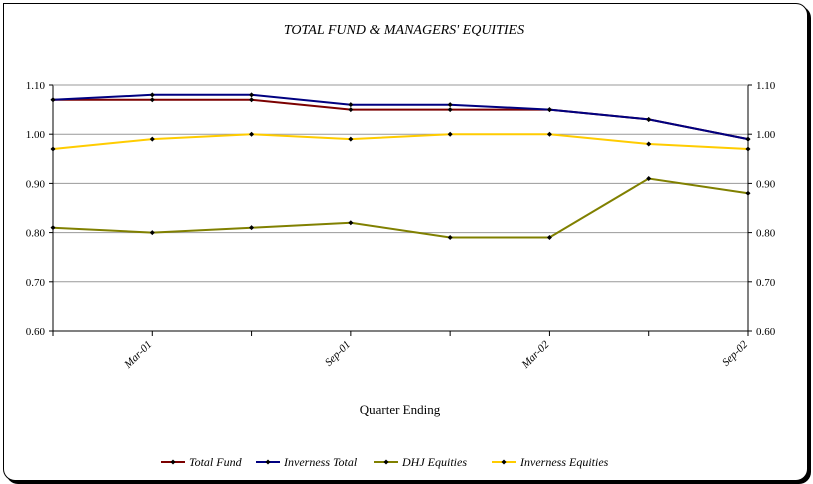 This screenshot has width=813, height=484. I want to click on y-tick-label-left: 0.60, so click(36, 332).